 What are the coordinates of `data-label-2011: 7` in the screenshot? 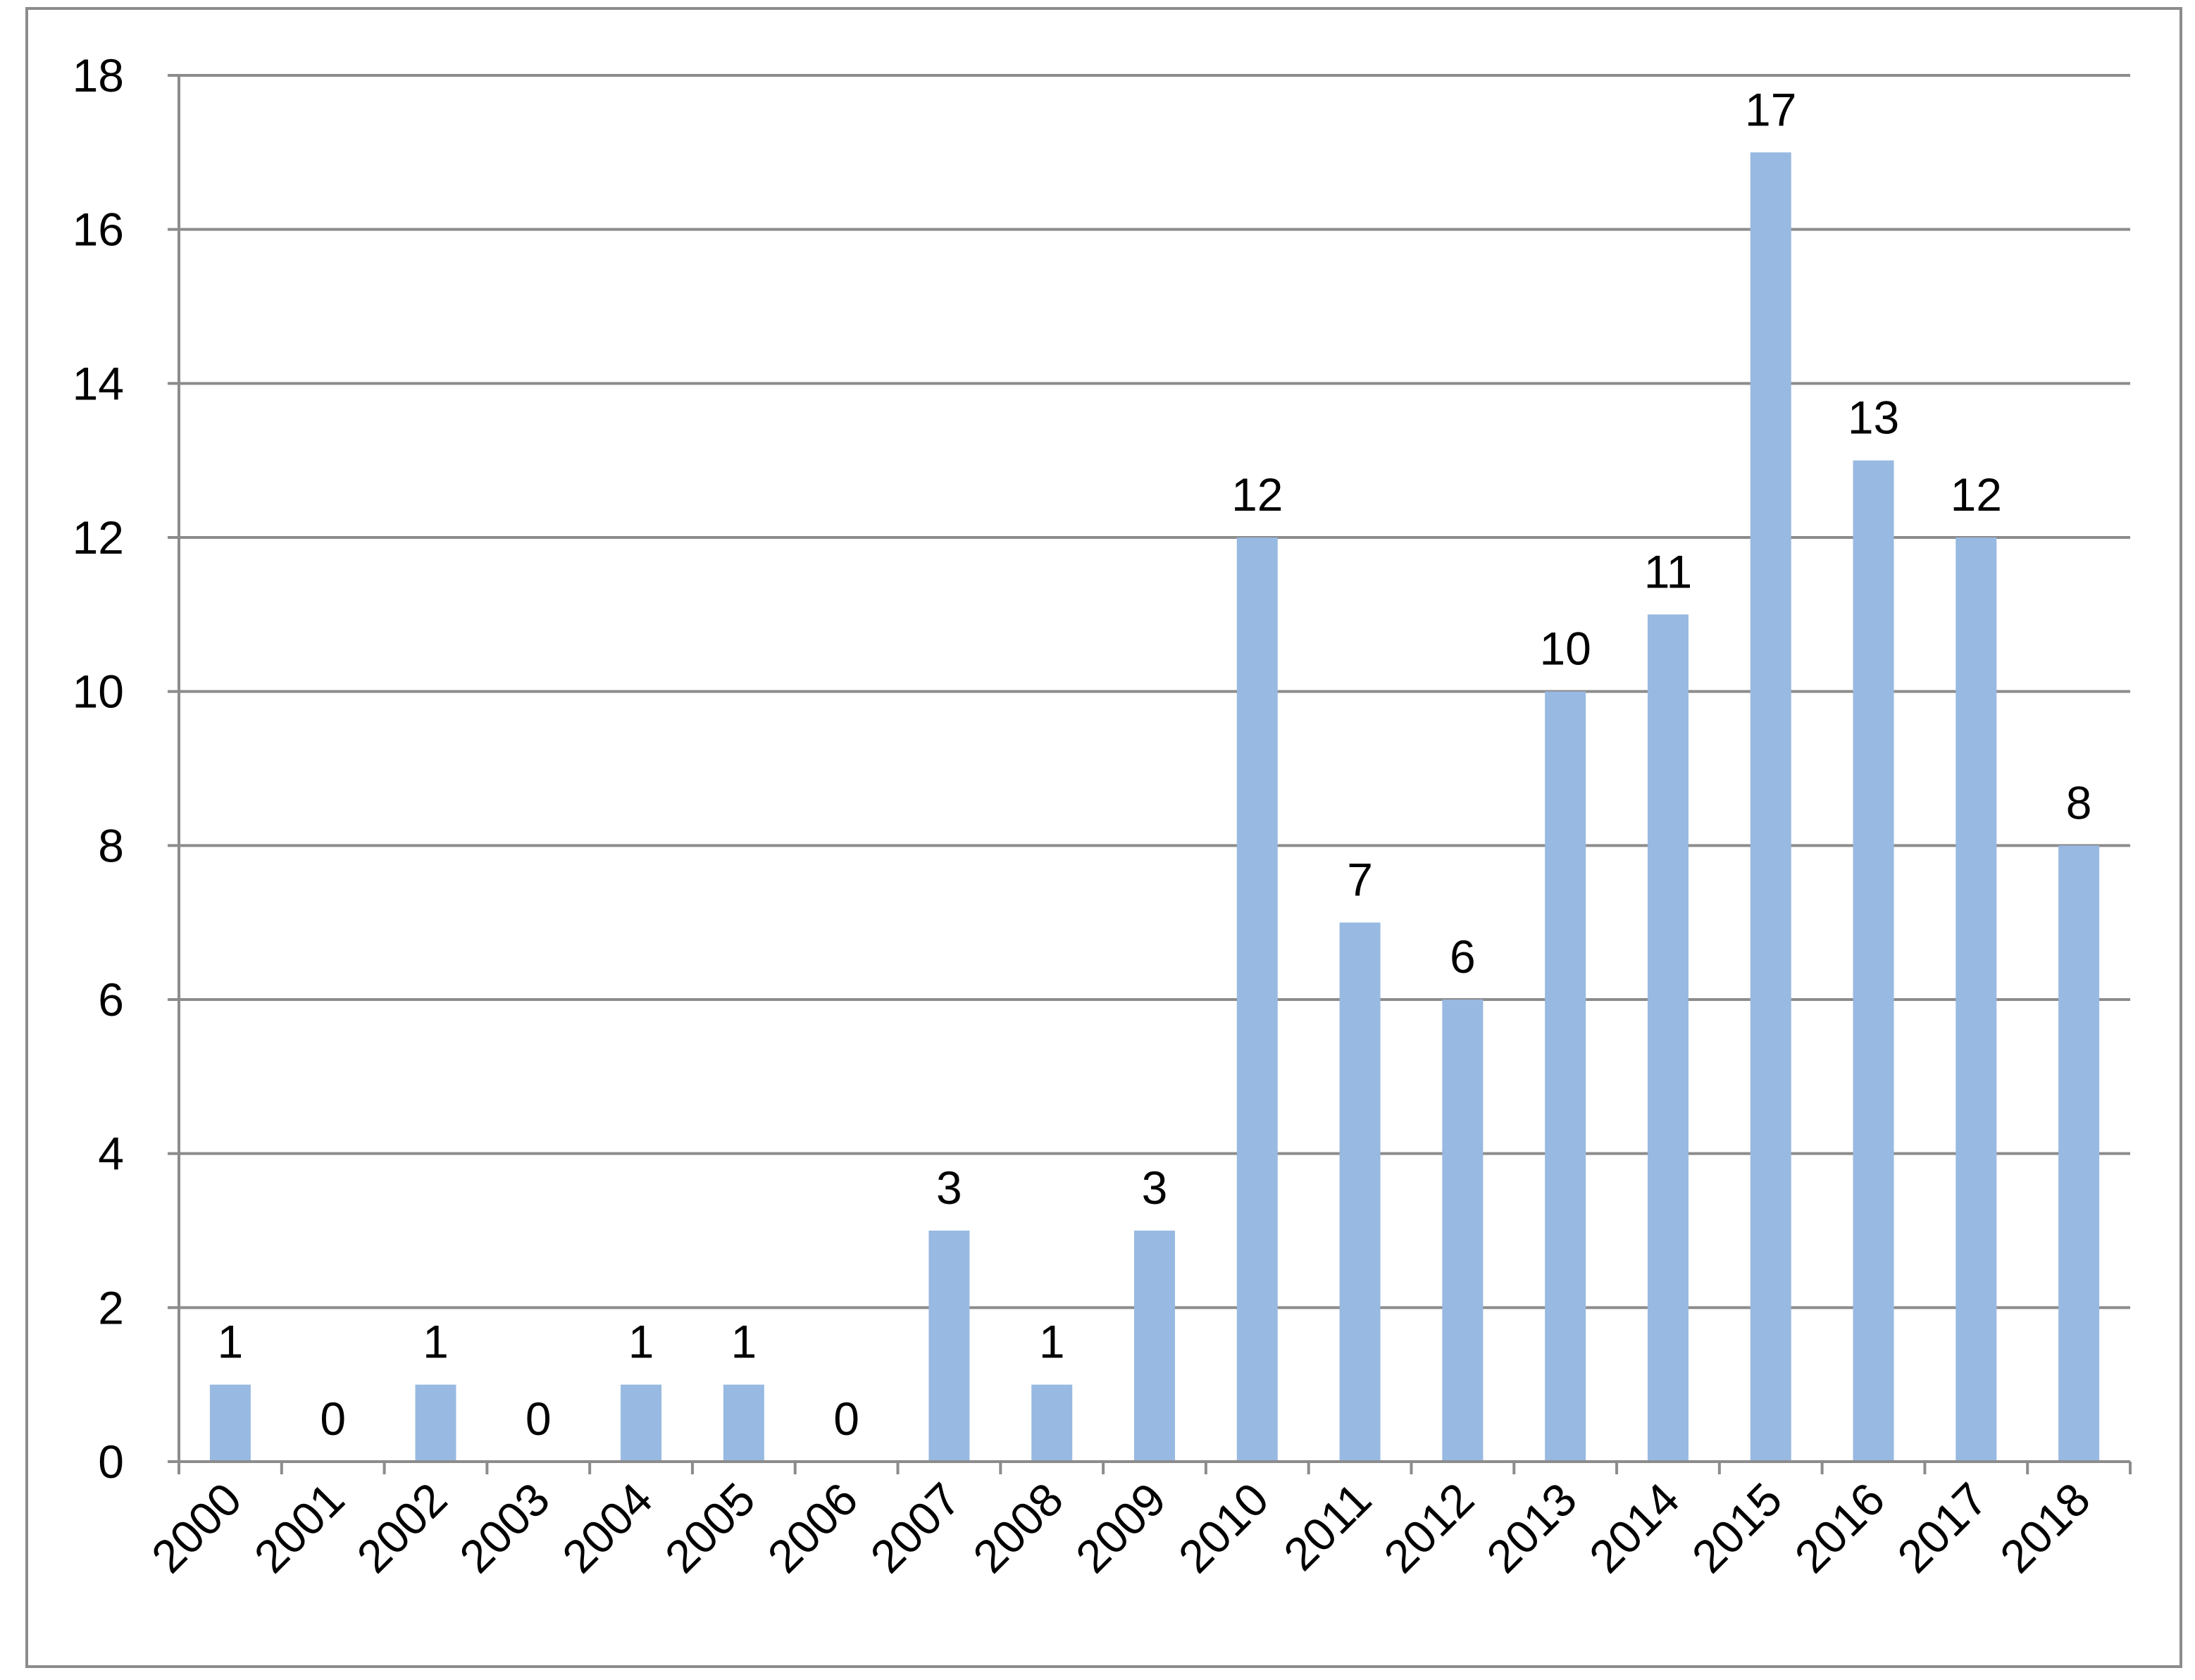 It's located at (1360, 880).